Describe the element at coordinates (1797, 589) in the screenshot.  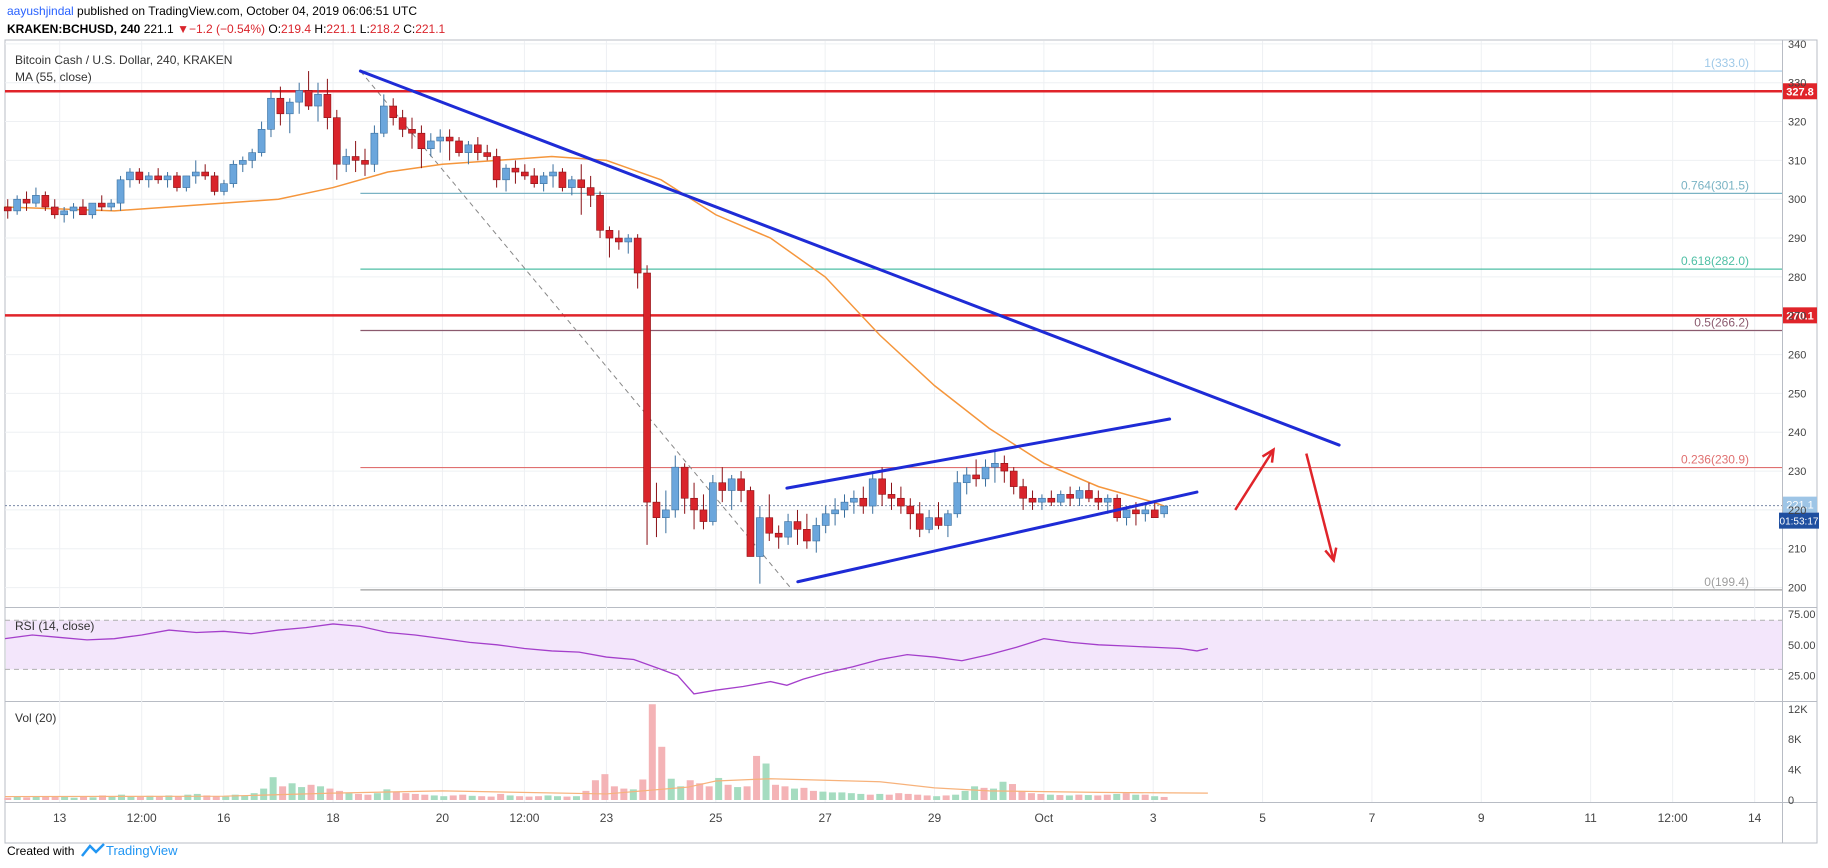
I see `price-tick-label: 200` at that location.